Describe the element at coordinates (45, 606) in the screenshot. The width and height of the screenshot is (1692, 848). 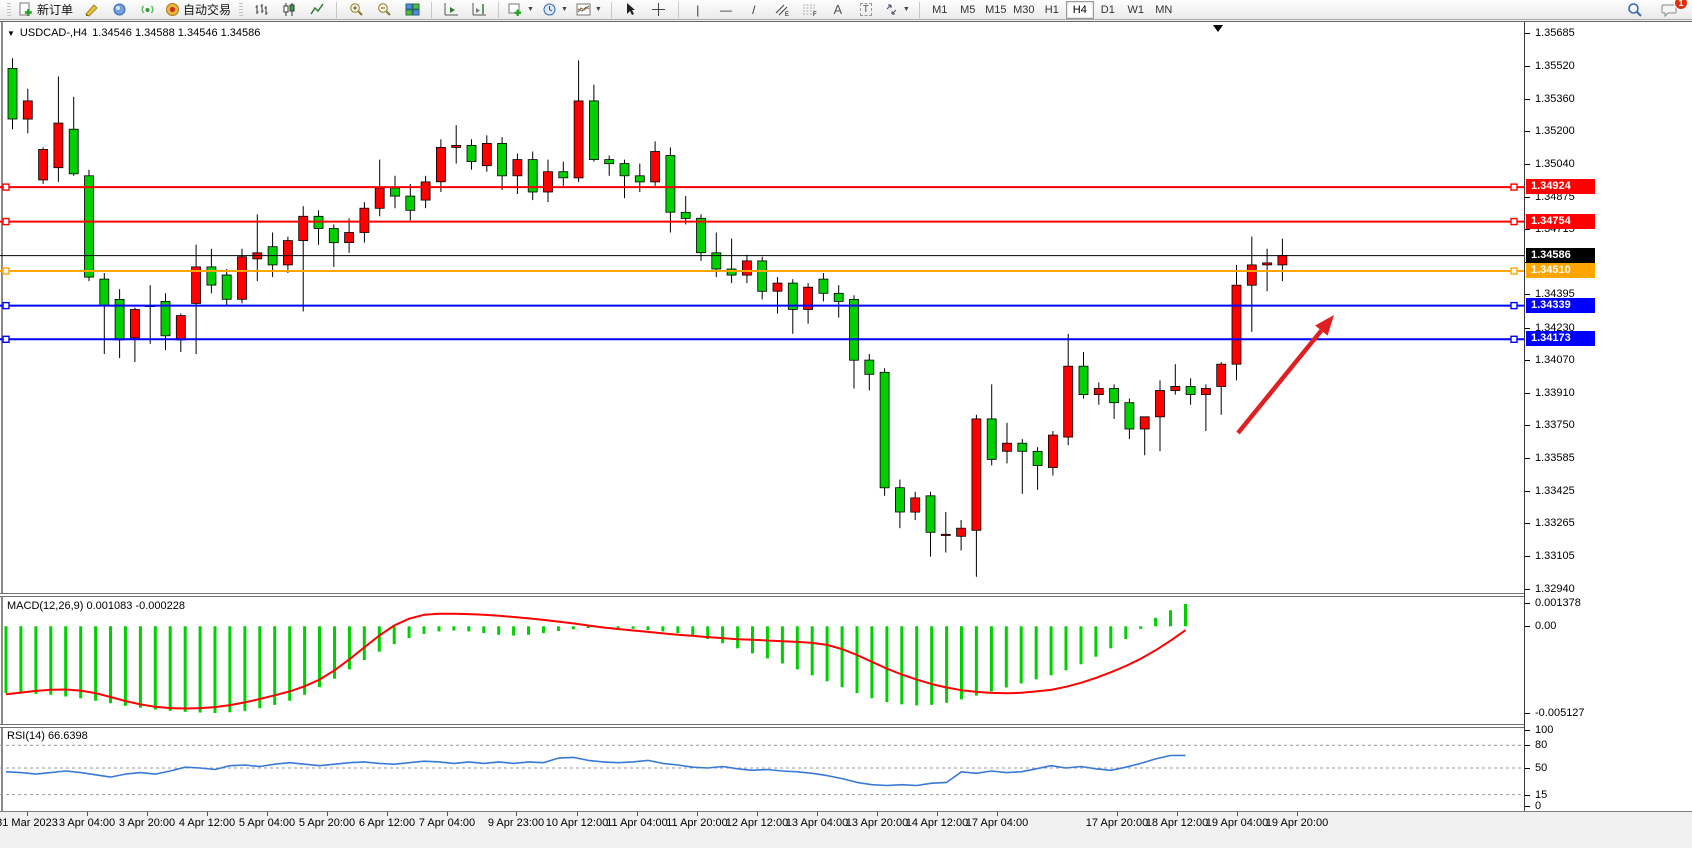
I see `macd-name: MACD(12,26,9)` at that location.